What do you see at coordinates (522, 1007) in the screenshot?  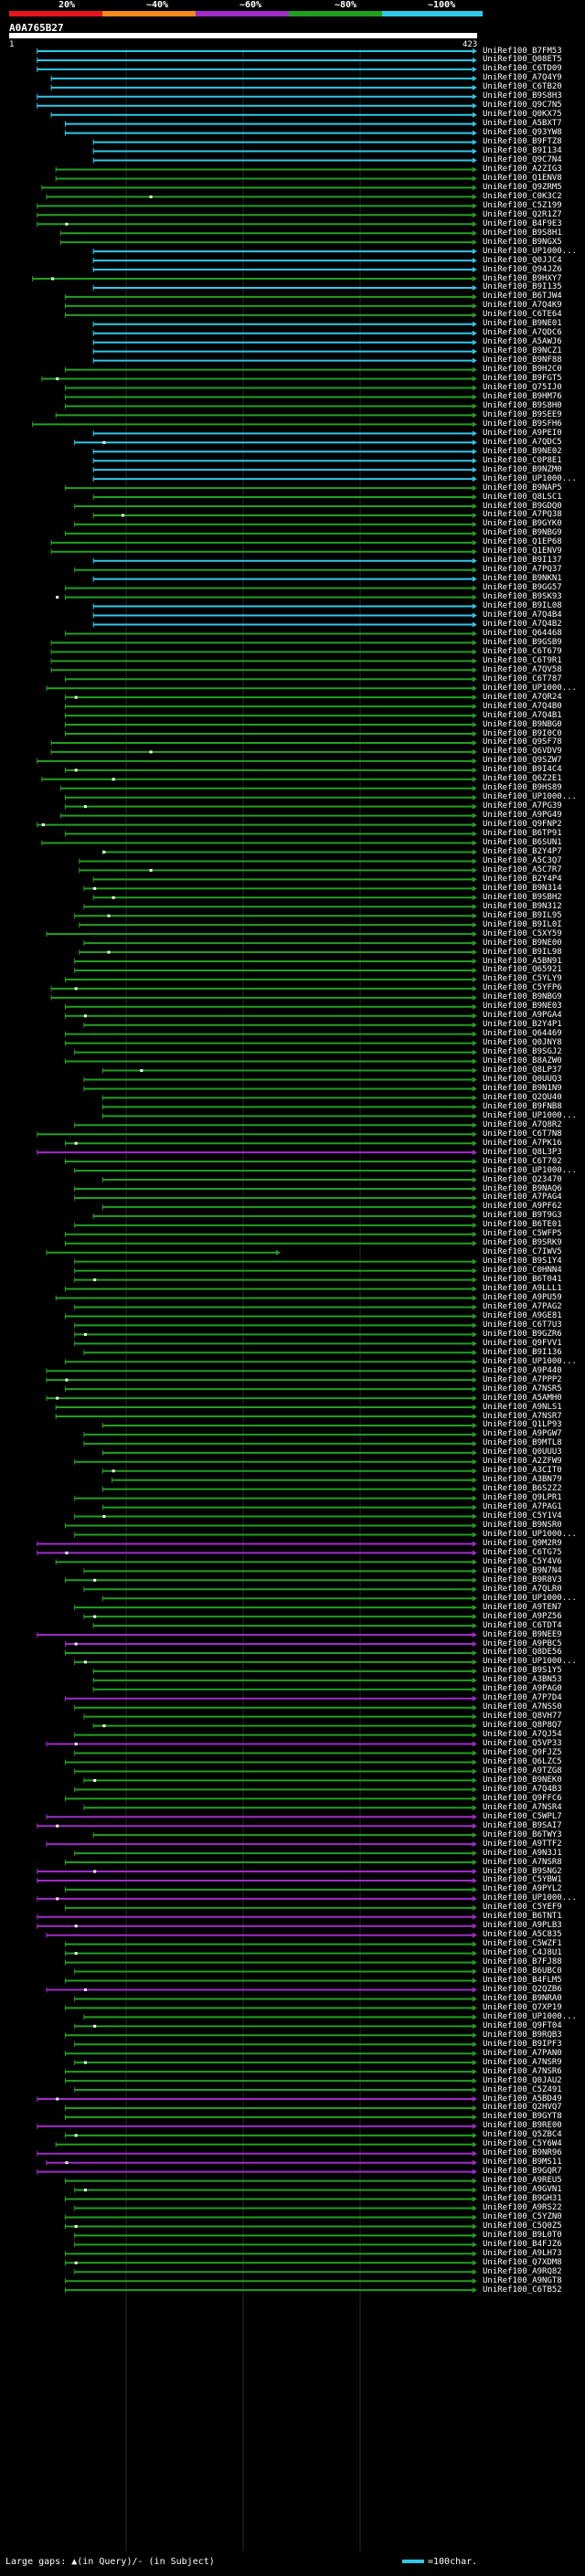 I see `hit-label: UniRef100_B9NE03` at bounding box center [522, 1007].